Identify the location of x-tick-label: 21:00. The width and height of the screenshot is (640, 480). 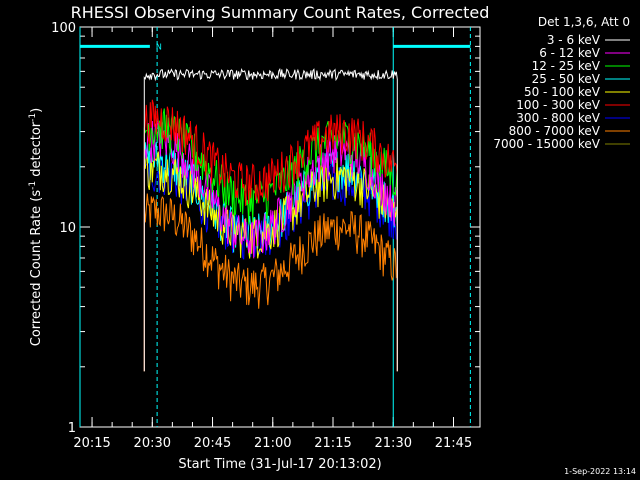
(272, 443).